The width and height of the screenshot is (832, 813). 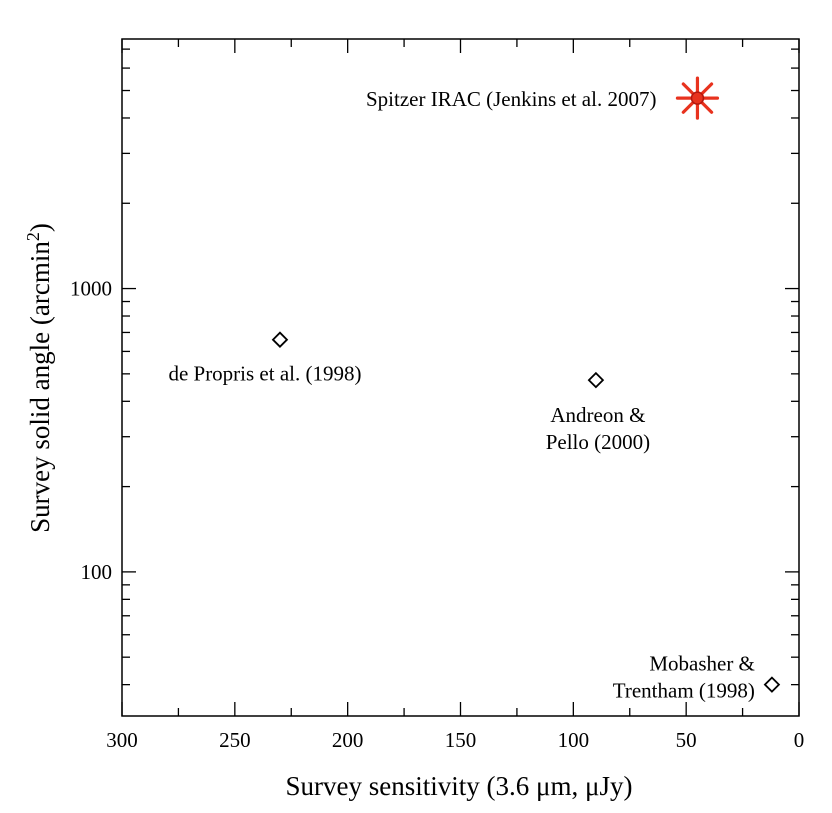 I want to click on point-label-line: Andreon &, so click(x=597, y=415).